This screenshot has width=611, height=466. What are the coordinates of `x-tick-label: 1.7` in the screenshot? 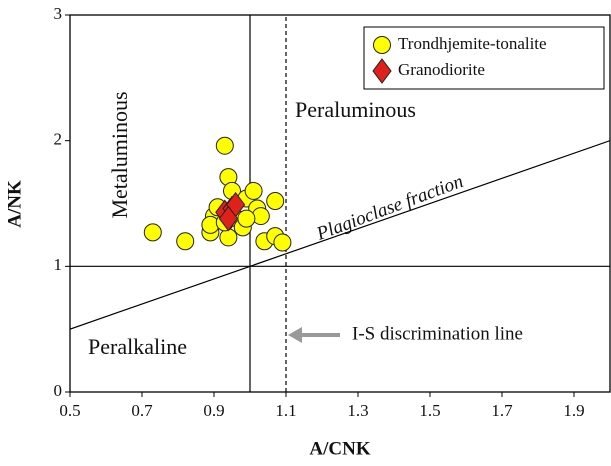 It's located at (502, 410).